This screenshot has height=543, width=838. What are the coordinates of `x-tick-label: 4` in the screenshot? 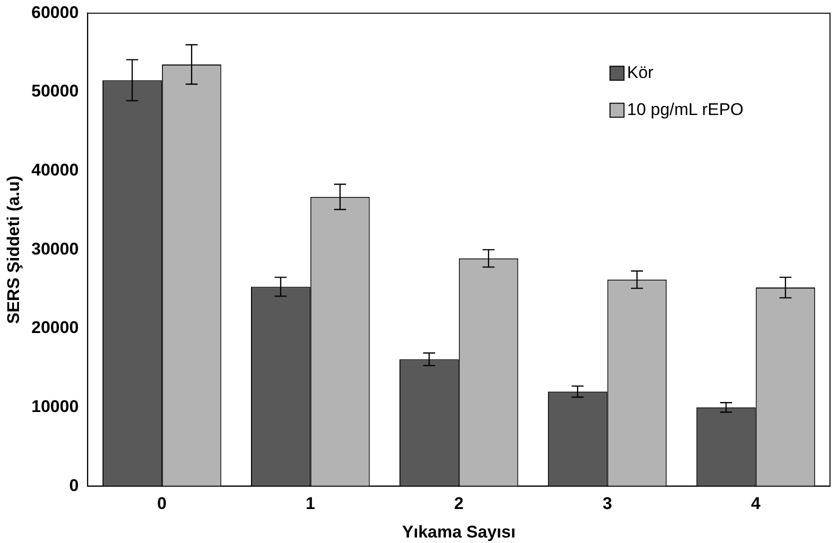 It's located at (756, 504).